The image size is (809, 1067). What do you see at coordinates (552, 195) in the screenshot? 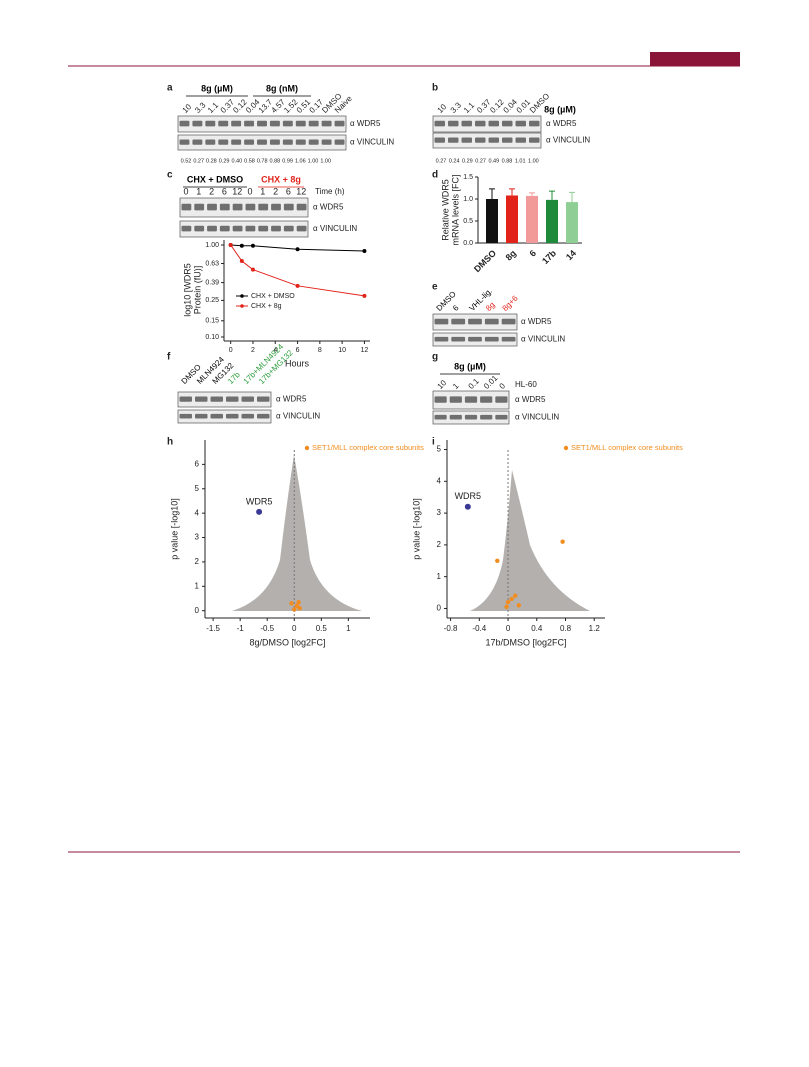
I see `error-bar` at bounding box center [552, 195].